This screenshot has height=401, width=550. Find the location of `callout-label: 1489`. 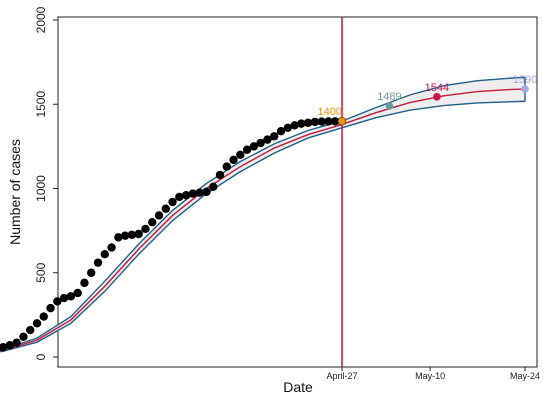

callout-label: 1489 is located at coordinates (389, 97).